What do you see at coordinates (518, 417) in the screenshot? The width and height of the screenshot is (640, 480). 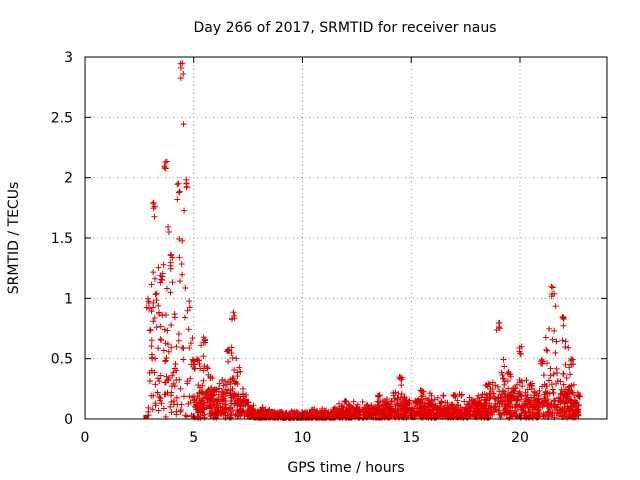 I see `outlier-marker` at bounding box center [518, 417].